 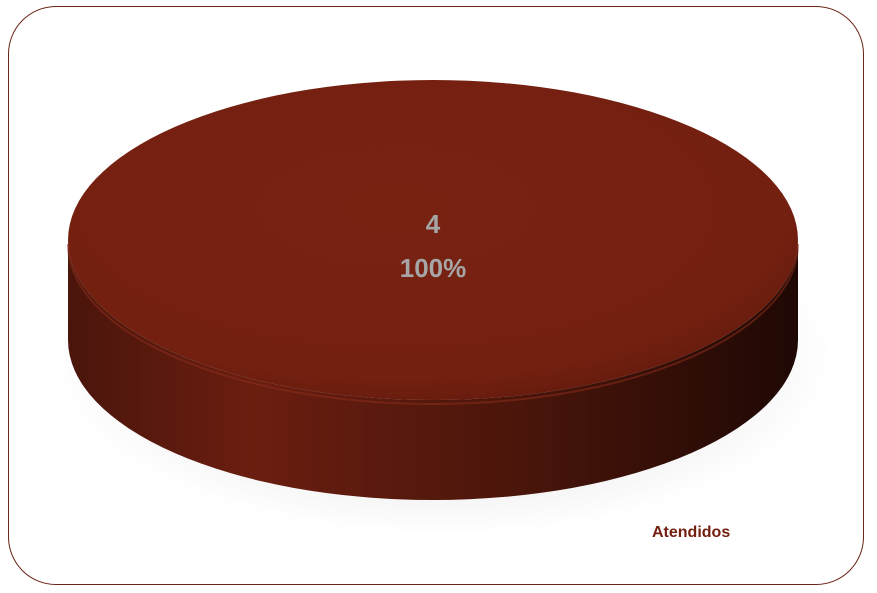 I want to click on data-label-value: 4, so click(x=433, y=224).